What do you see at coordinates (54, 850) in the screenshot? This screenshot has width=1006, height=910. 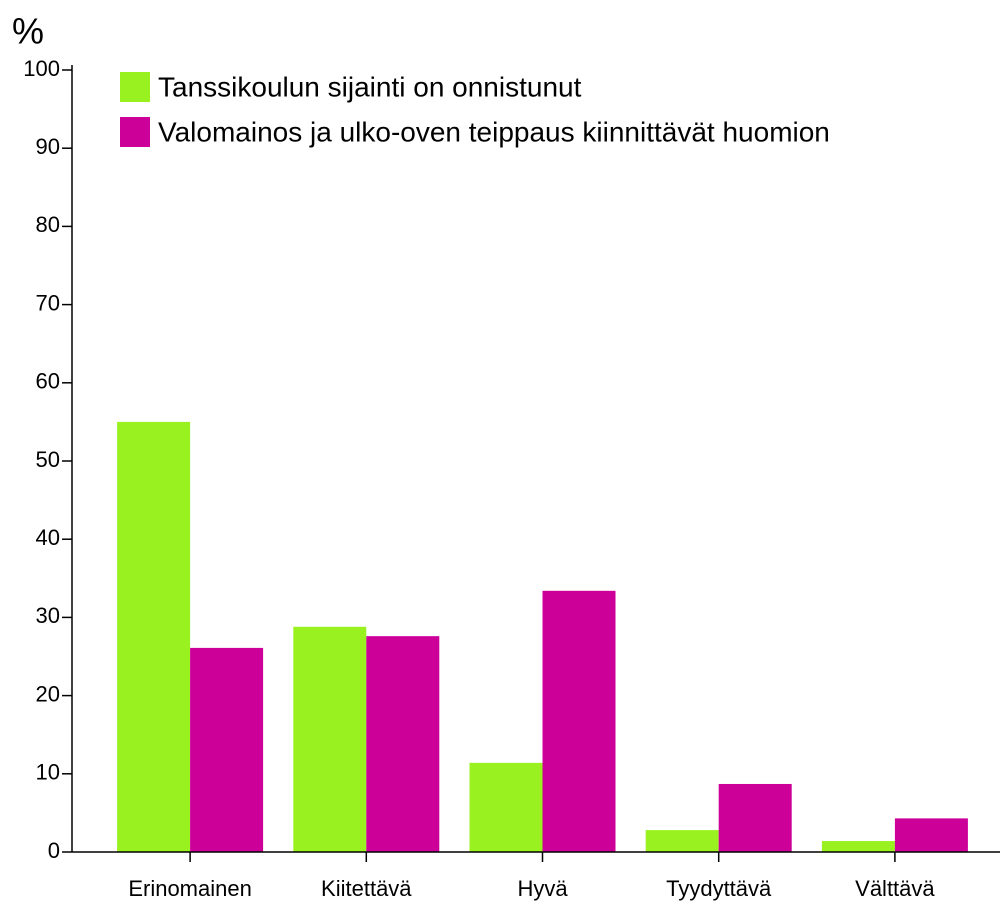 I see `y-tick-label: 0` at bounding box center [54, 850].